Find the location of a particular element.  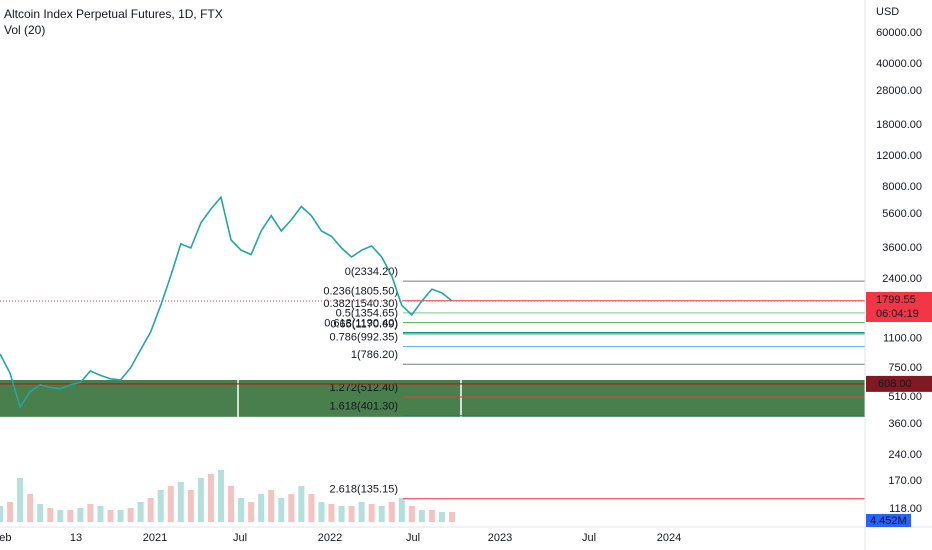

y-tick-label: 170.00 is located at coordinates (905, 481).